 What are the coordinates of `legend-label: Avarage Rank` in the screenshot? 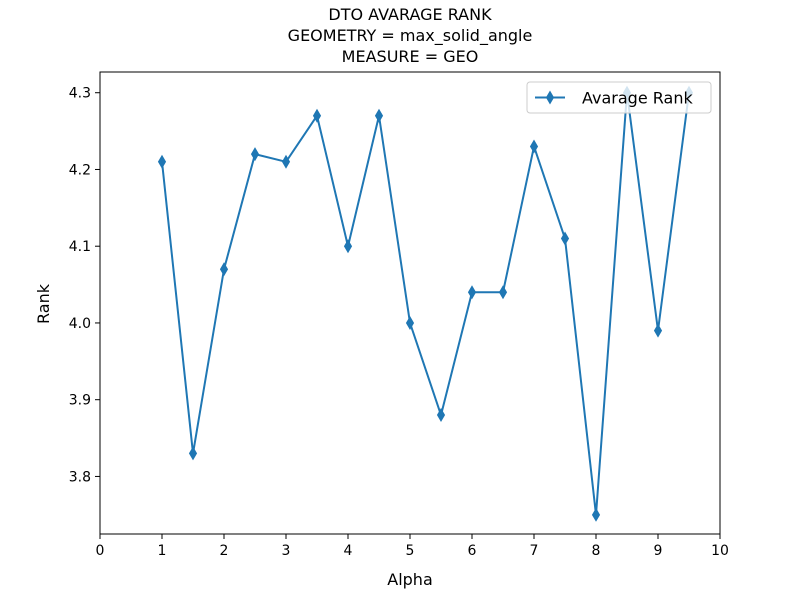 It's located at (637, 98).